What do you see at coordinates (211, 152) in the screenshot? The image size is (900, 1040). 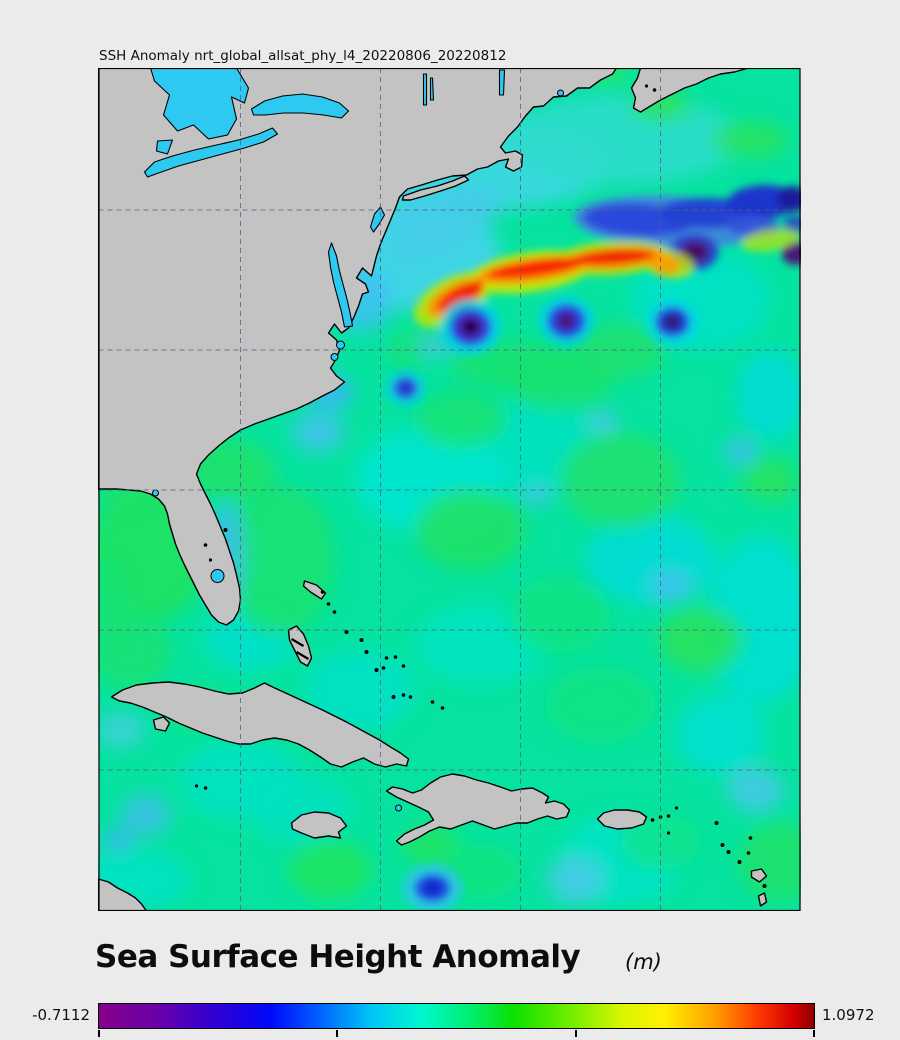 I see `lake-erie` at bounding box center [211, 152].